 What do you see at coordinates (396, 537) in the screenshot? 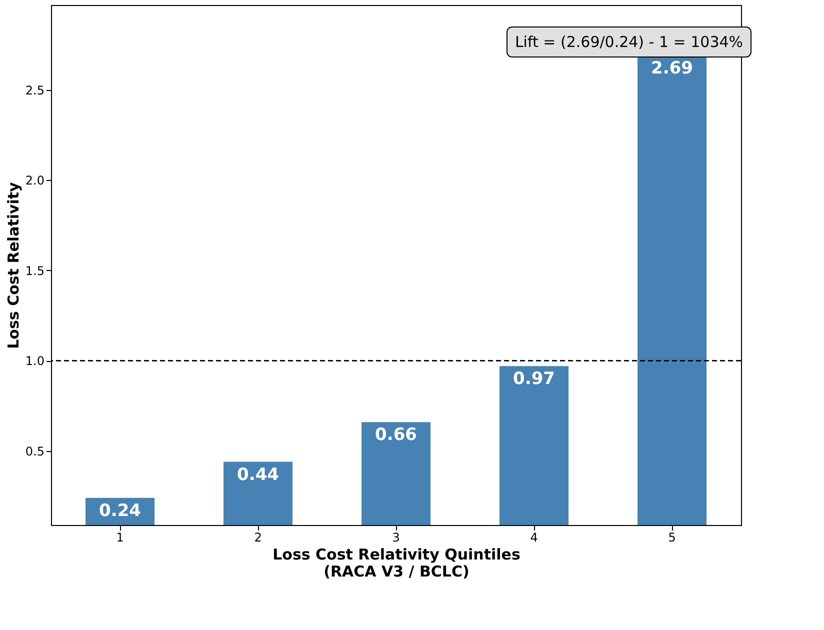
I see `x-tick-label: 3` at bounding box center [396, 537].